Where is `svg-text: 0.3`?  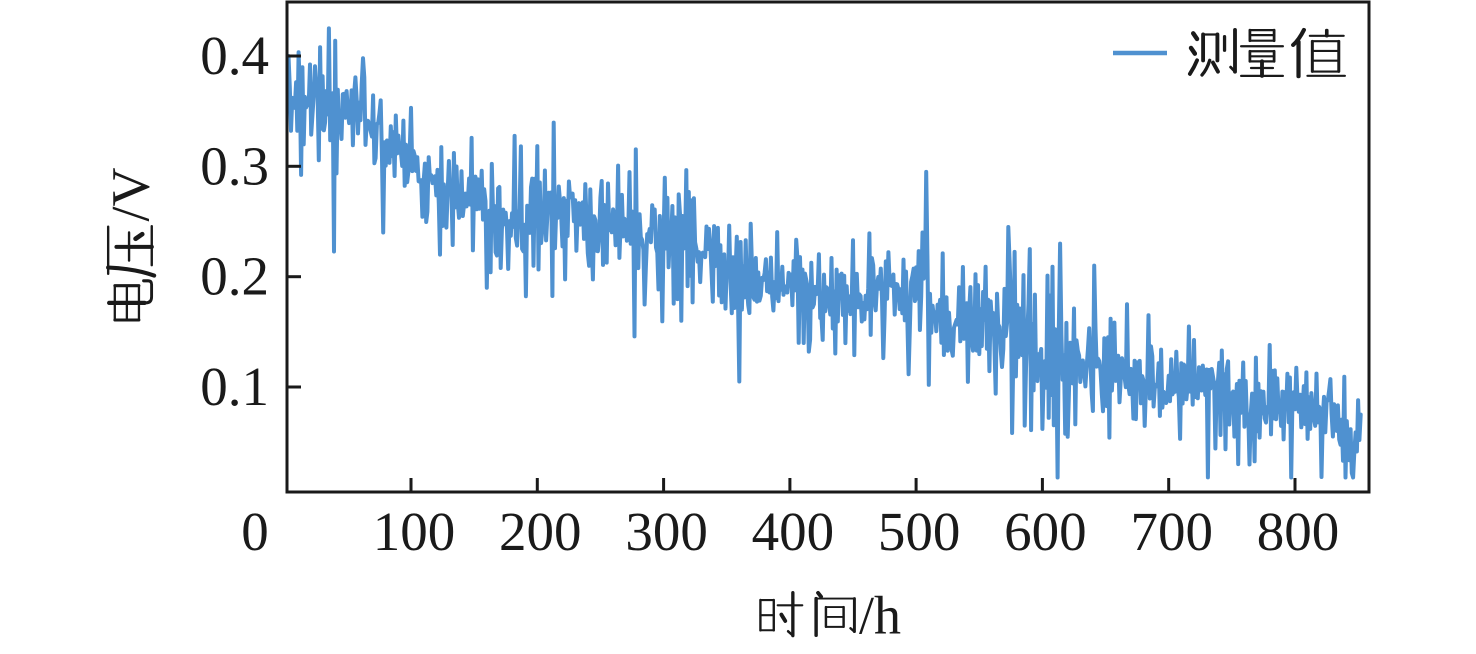 svg-text: 0.3 is located at coordinates (234, 165).